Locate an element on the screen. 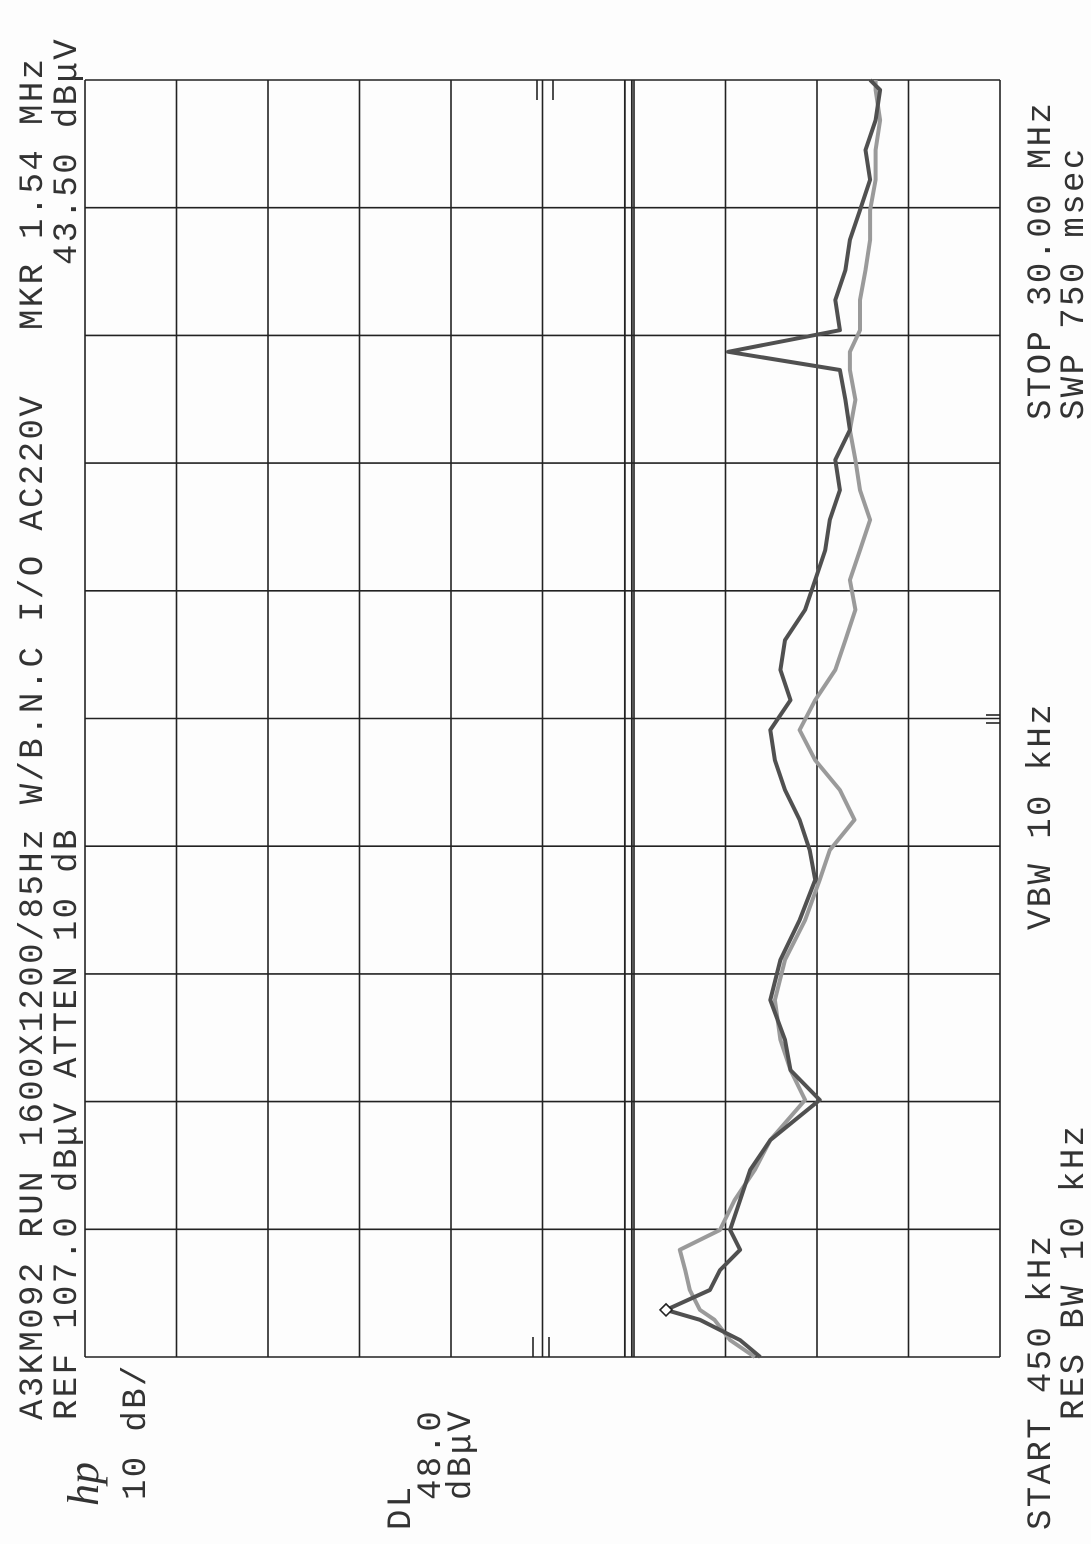 The image size is (1091, 1544). display-line-label: DL is located at coordinates (402, 1507).